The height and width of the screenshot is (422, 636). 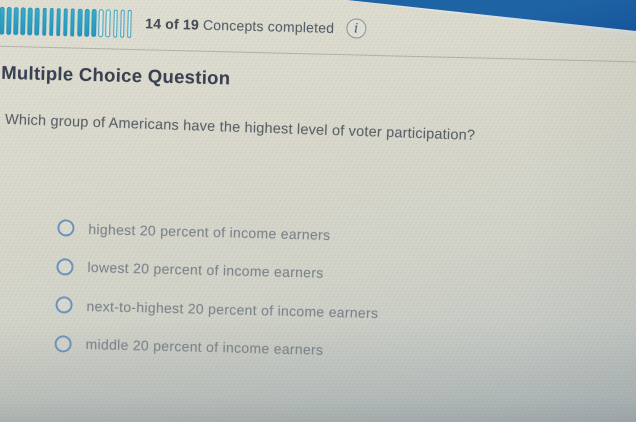 I want to click on progress-text: Concepts completed, so click(x=268, y=26).